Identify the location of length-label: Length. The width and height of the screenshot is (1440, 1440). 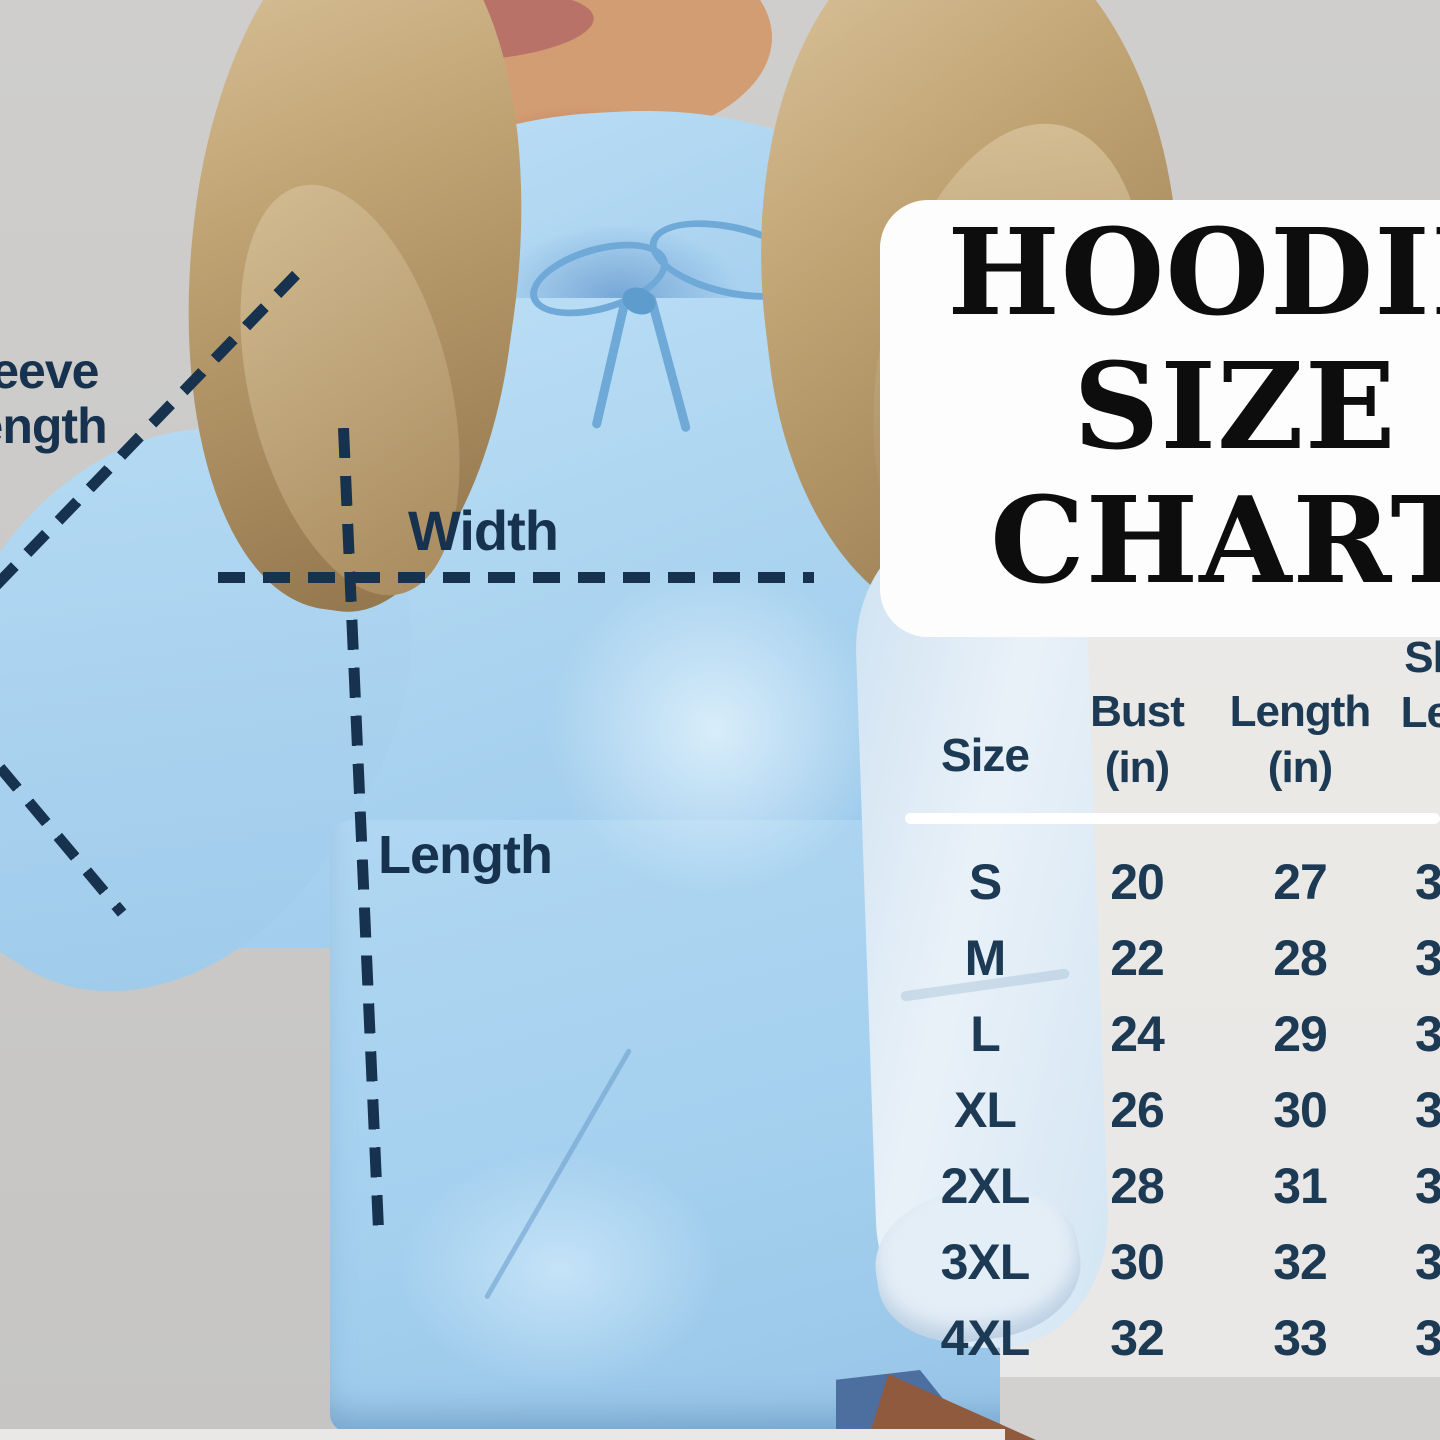
(465, 855).